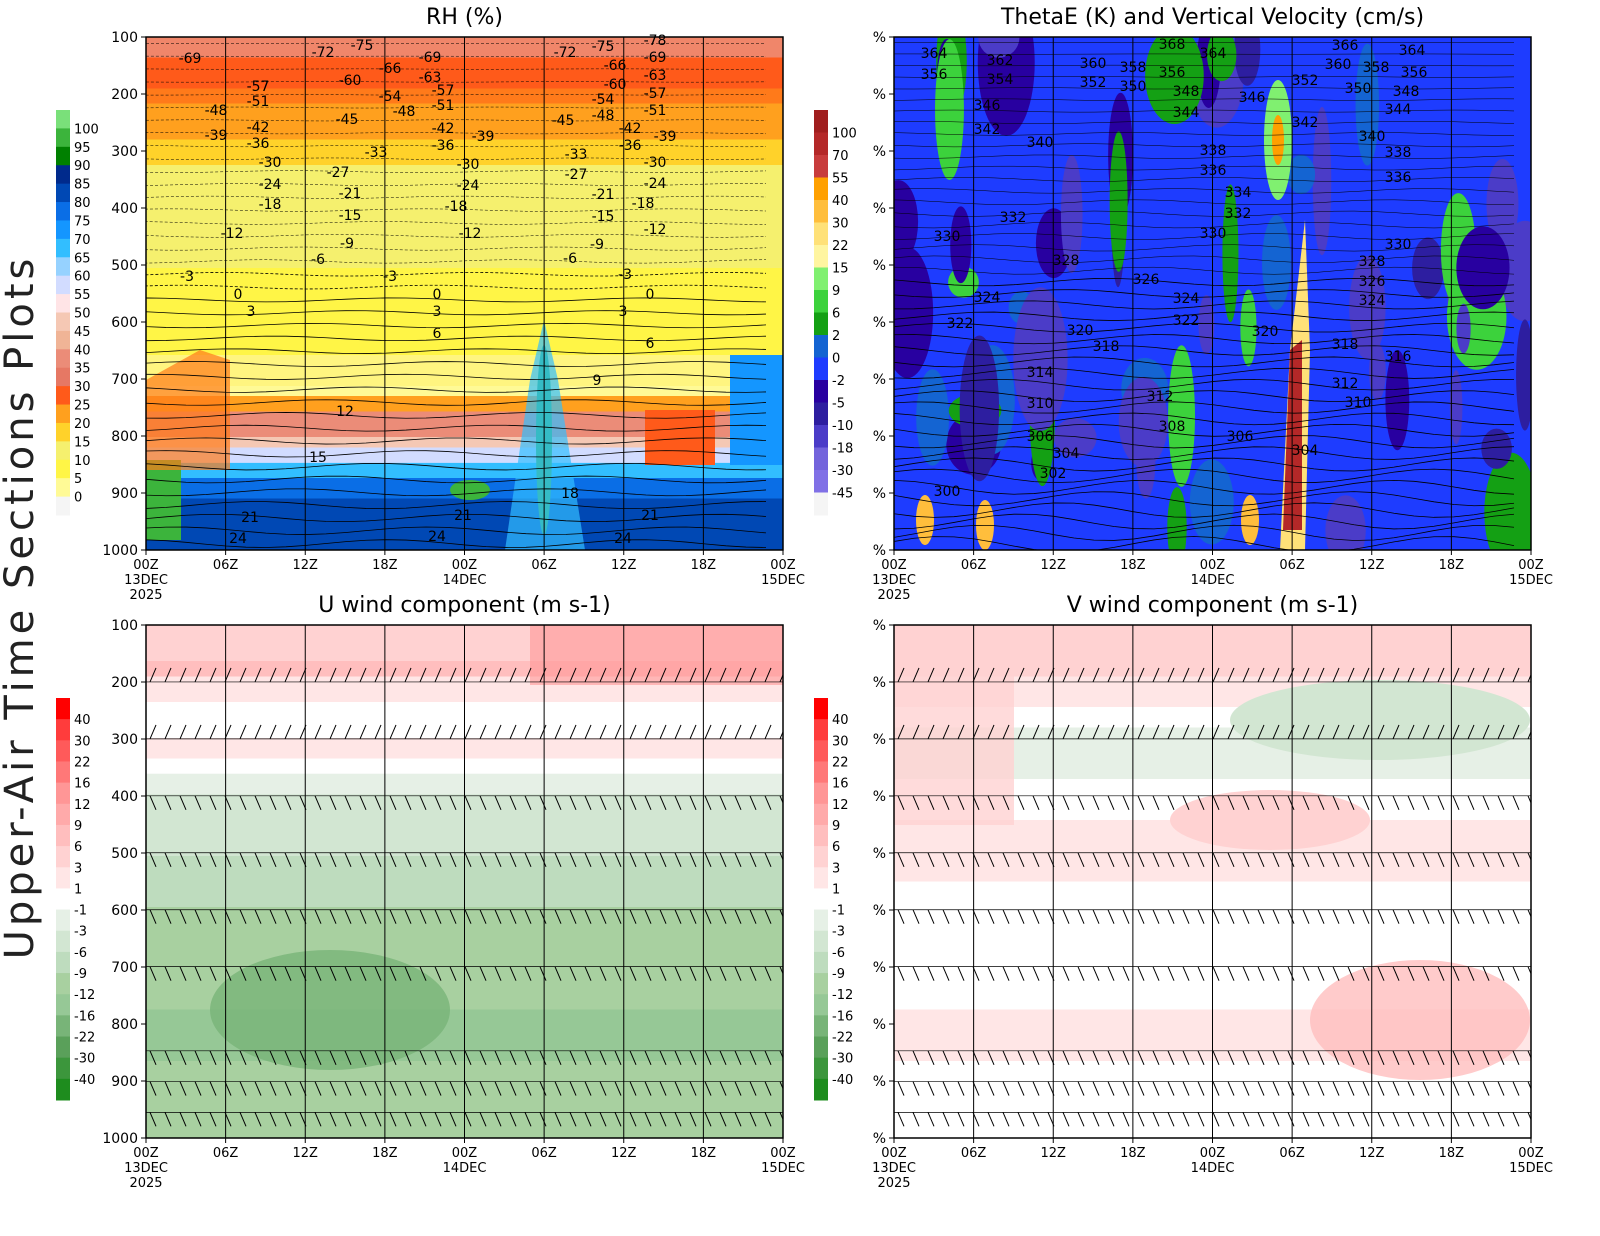  What do you see at coordinates (840, 179) in the screenshot?
I see `colorbar-label: 55` at bounding box center [840, 179].